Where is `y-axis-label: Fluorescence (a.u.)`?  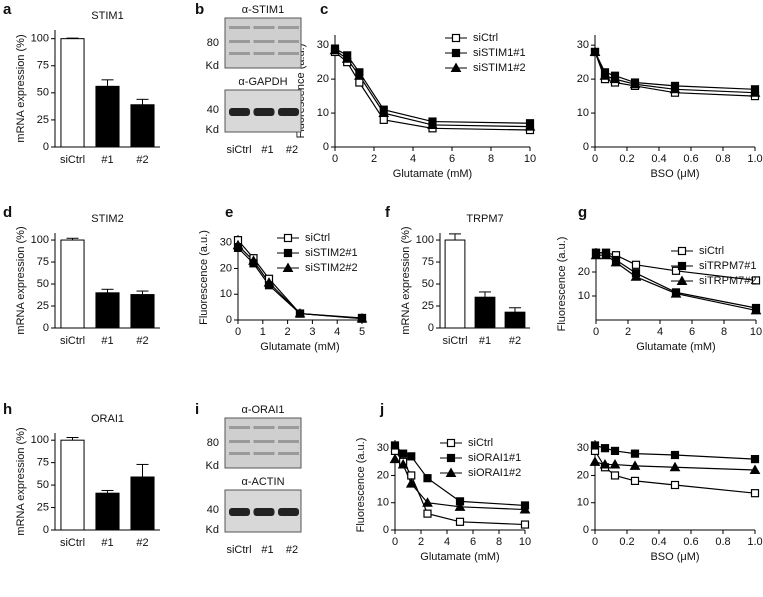 y-axis-label: Fluorescence (a.u.) is located at coordinates (562, 284).